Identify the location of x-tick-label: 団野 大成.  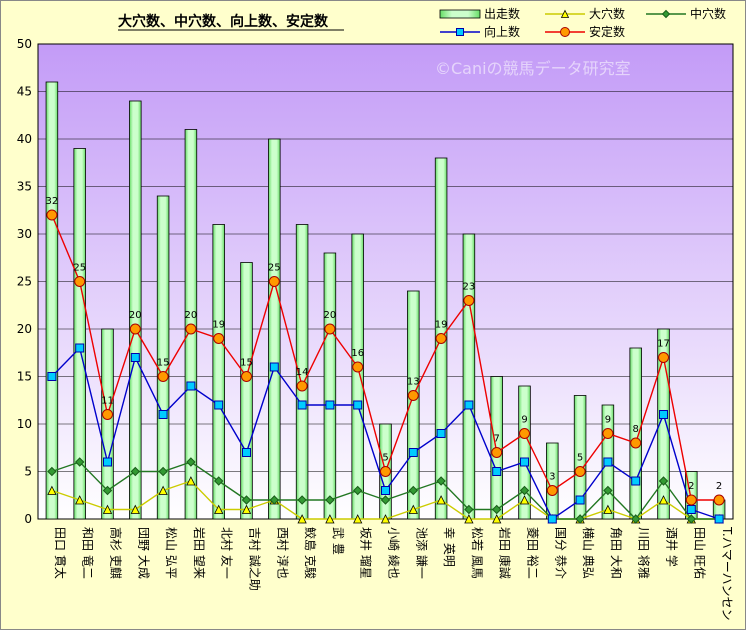
(143, 553).